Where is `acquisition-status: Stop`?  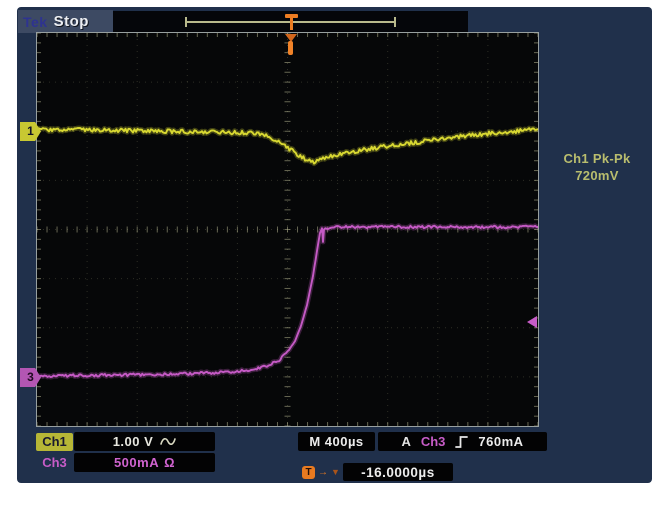 acquisition-status: Stop is located at coordinates (71, 21).